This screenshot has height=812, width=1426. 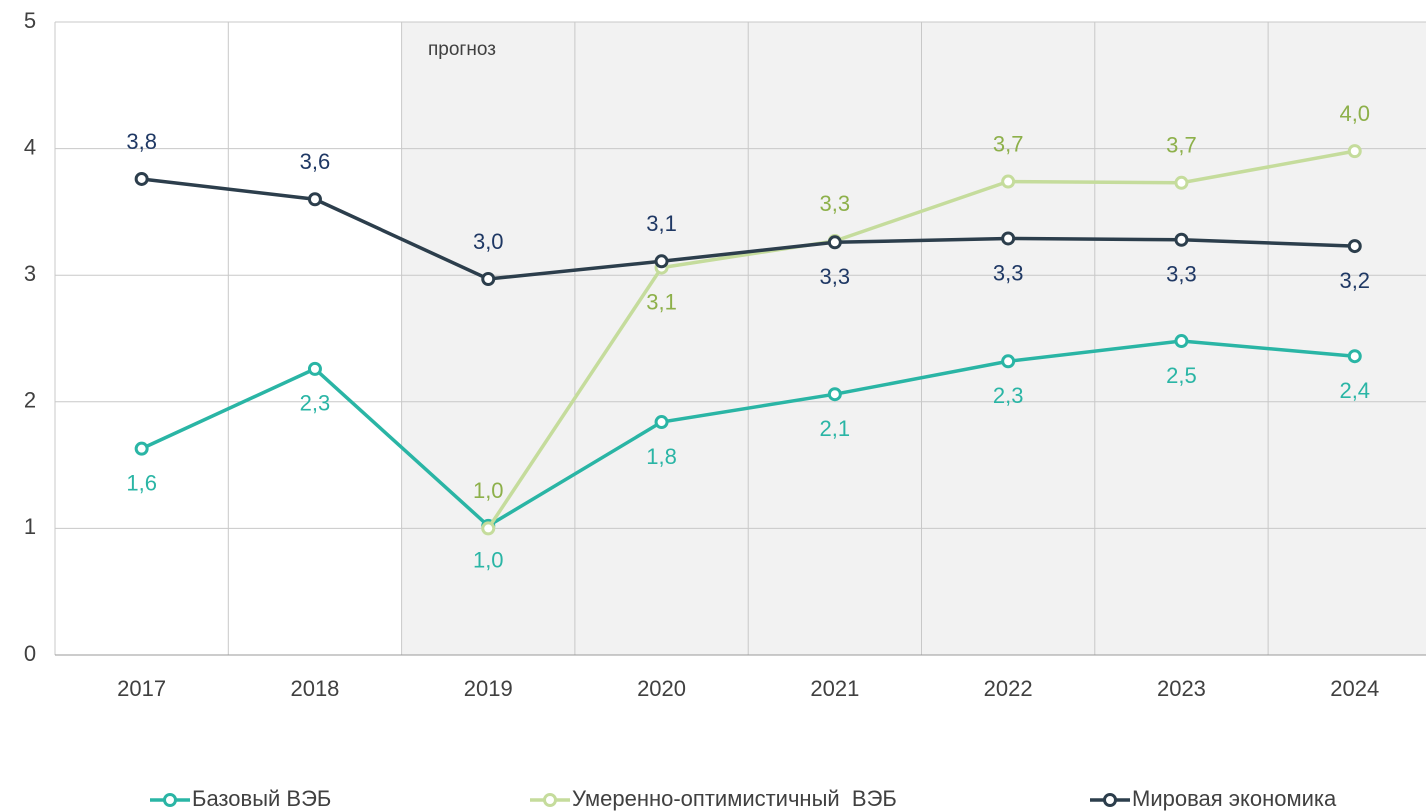 What do you see at coordinates (661, 688) in the screenshot?
I see `x-tick-label: 2020` at bounding box center [661, 688].